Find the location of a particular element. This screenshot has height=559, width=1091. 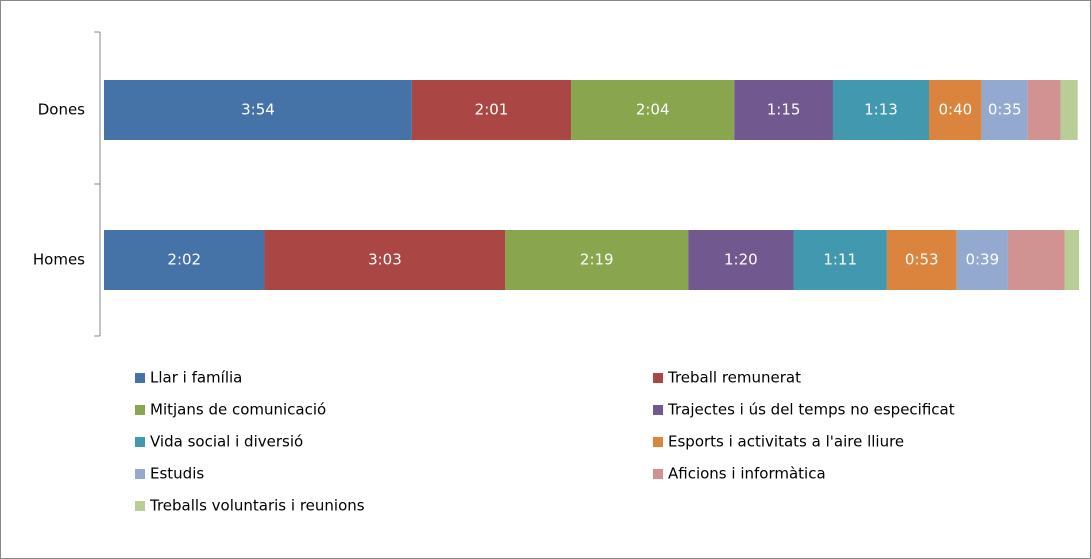

data-label: 0:35 is located at coordinates (1005, 110).